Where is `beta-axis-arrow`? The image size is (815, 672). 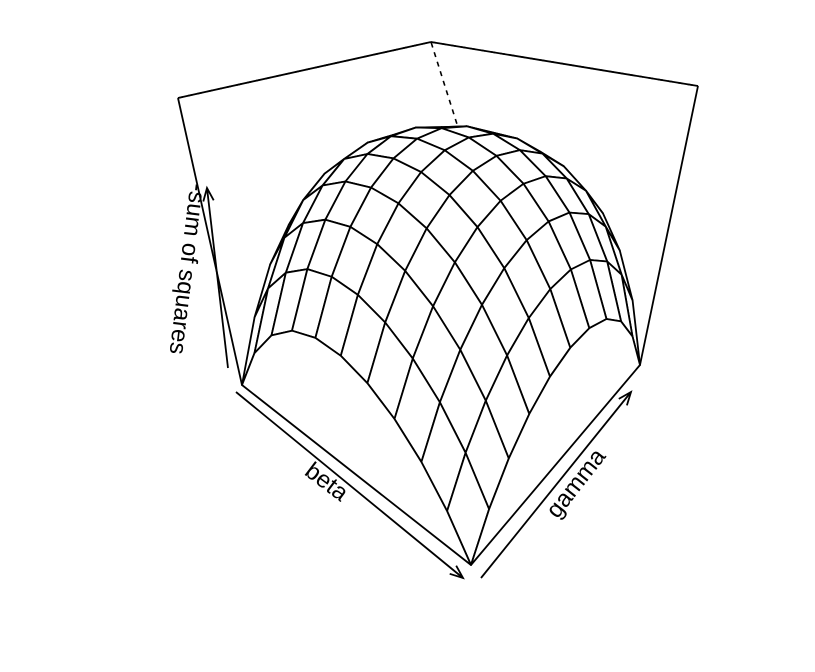 beta-axis-arrow is located at coordinates (350, 485).